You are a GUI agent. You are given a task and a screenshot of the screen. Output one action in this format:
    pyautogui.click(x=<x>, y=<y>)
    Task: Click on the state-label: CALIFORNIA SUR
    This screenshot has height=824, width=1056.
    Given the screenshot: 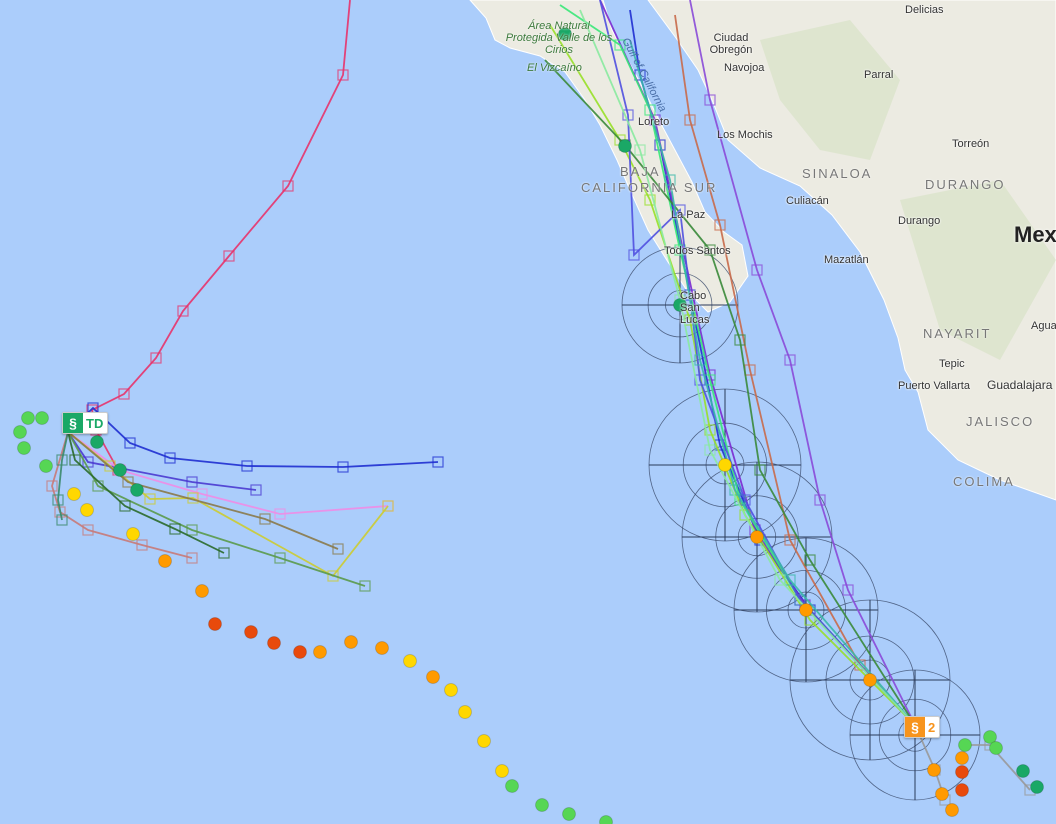 What is the action you would take?
    pyautogui.click(x=649, y=187)
    